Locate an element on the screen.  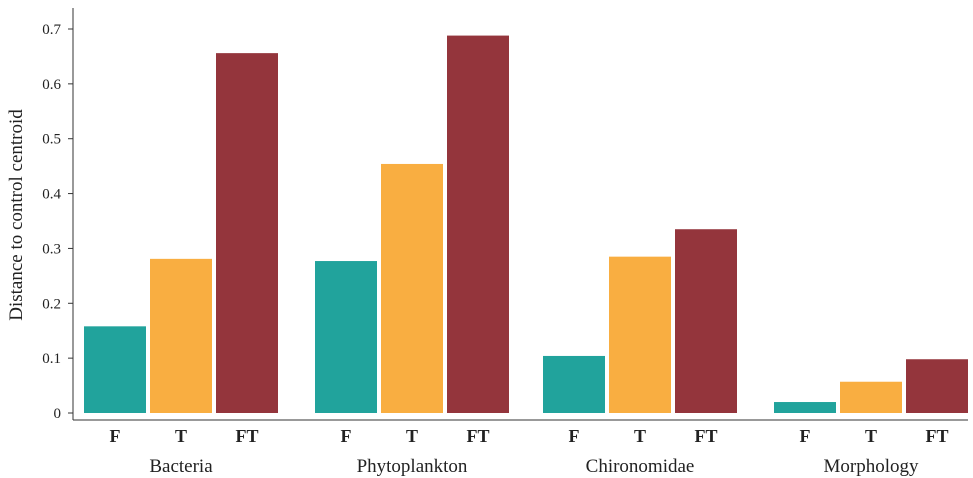
y-tick-label: 0.4 is located at coordinates (51, 195).